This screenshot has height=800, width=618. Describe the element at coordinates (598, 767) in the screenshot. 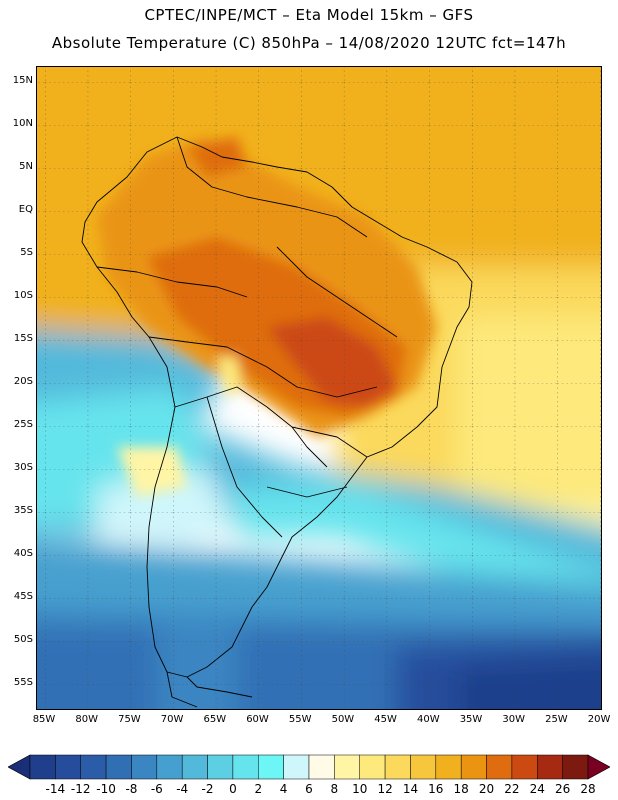

I see `colorbar-high-arrow` at that location.